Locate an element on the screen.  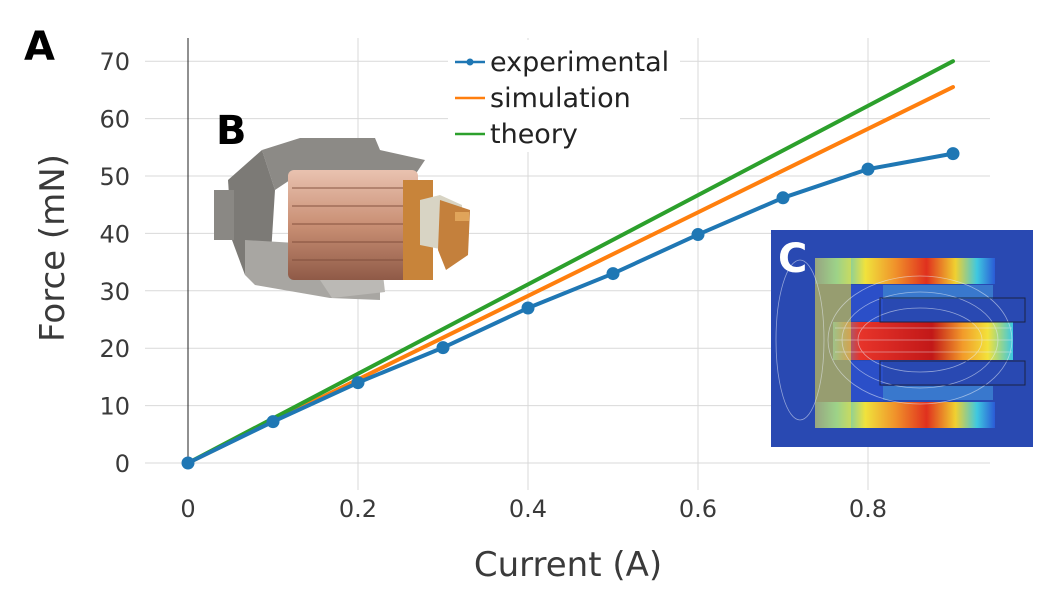
x-tick-label: 0.6 is located at coordinates (698, 509).